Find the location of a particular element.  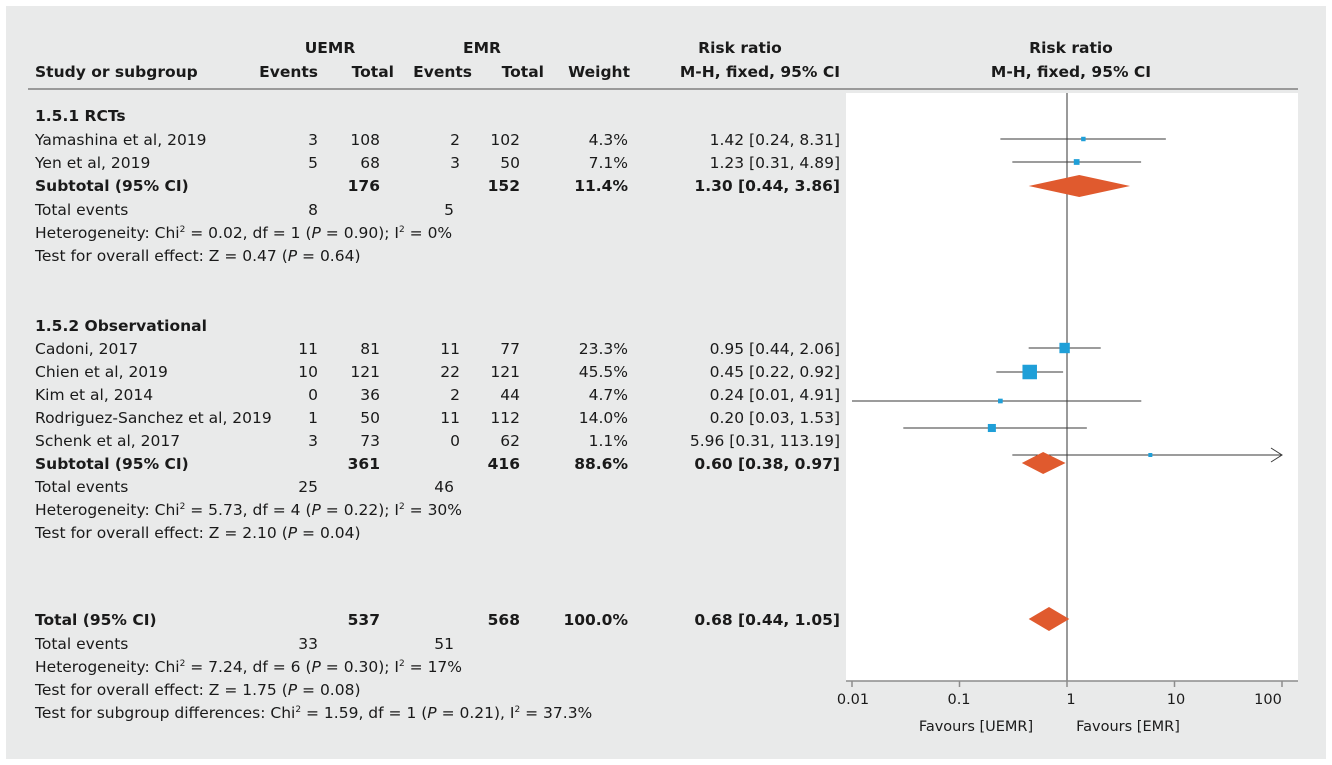

study-ci: 0.95 [0.44, 2.06] is located at coordinates (774, 349).